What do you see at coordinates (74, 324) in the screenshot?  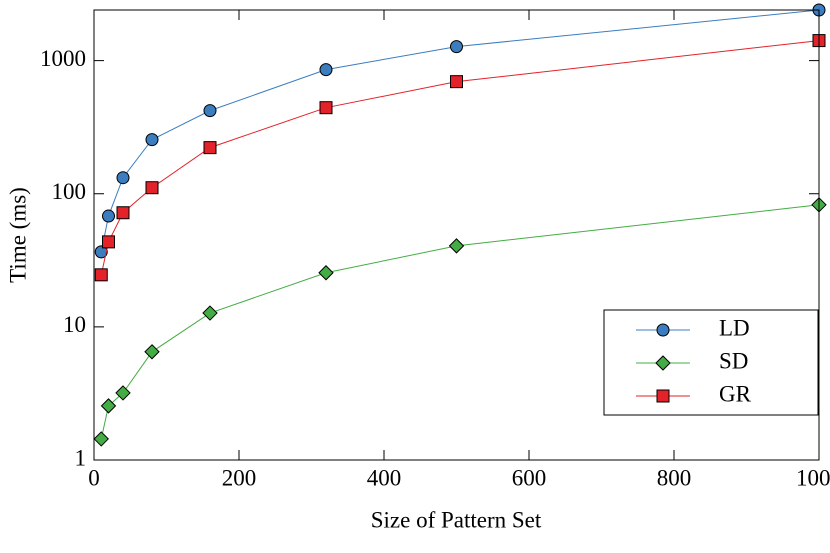 I see `y-tick-label: 10` at bounding box center [74, 324].